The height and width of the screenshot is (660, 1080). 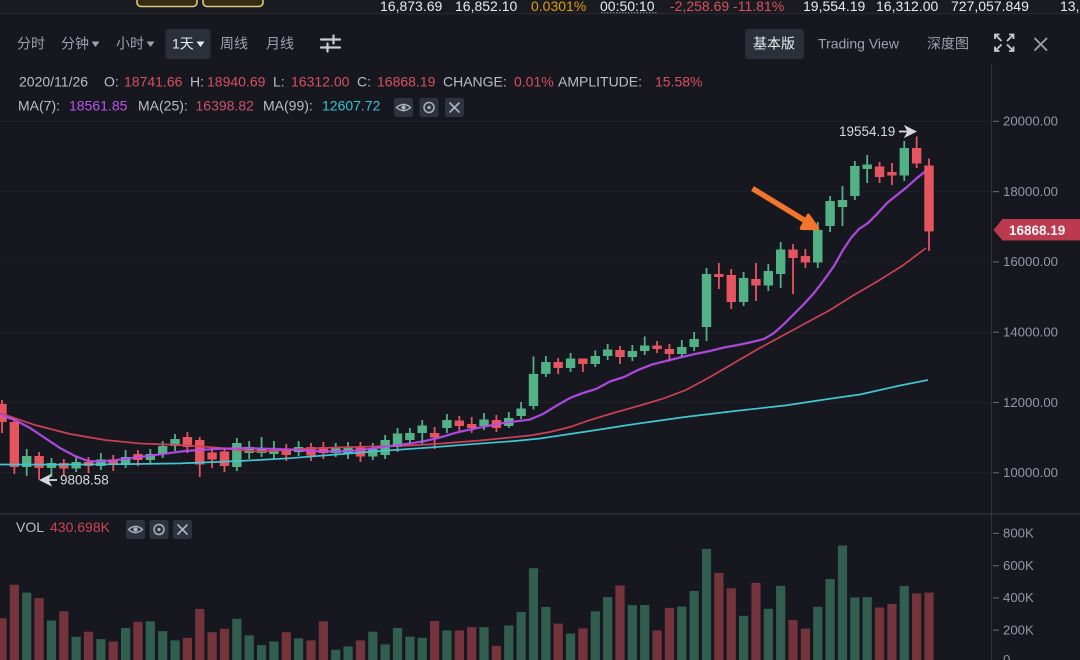 I want to click on svg-text: 16000.00, so click(x=1030, y=261).